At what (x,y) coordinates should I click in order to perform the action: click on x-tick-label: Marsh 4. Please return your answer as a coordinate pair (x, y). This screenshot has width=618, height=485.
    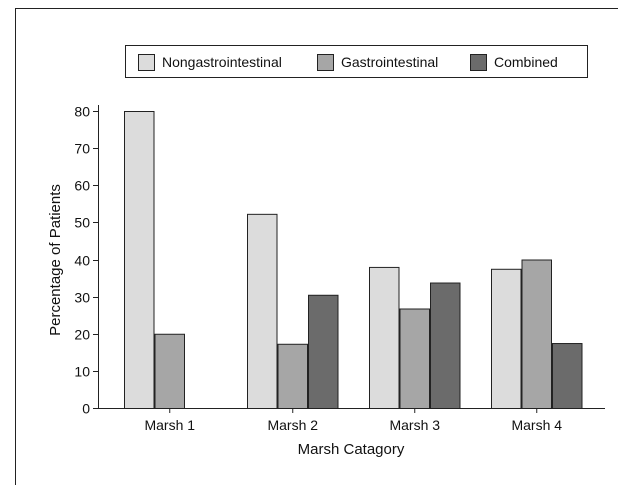
    Looking at the image, I should click on (536, 425).